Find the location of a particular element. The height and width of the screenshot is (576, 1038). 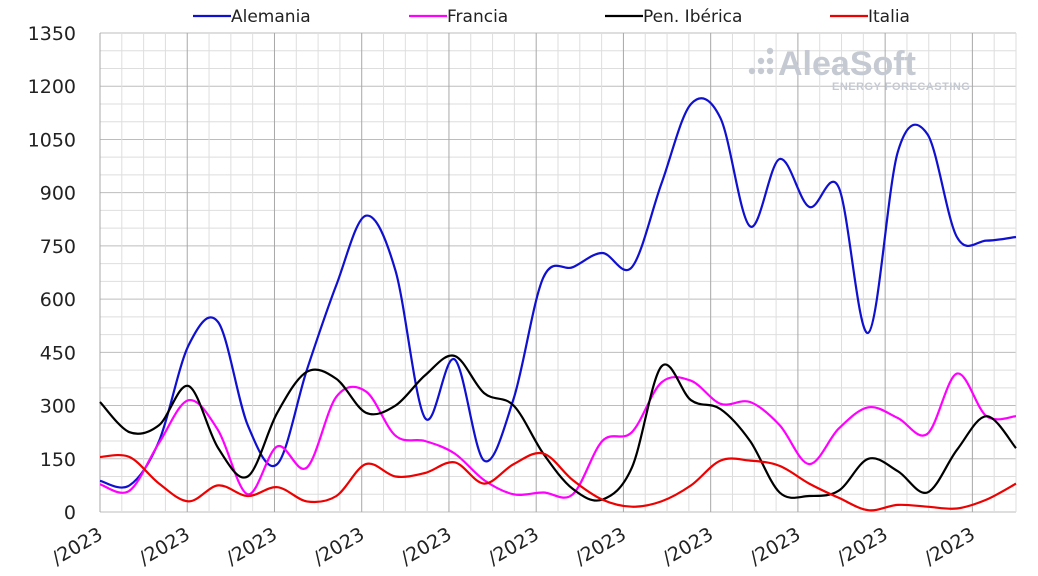

legend-label-francia: Francia is located at coordinates (477, 17).